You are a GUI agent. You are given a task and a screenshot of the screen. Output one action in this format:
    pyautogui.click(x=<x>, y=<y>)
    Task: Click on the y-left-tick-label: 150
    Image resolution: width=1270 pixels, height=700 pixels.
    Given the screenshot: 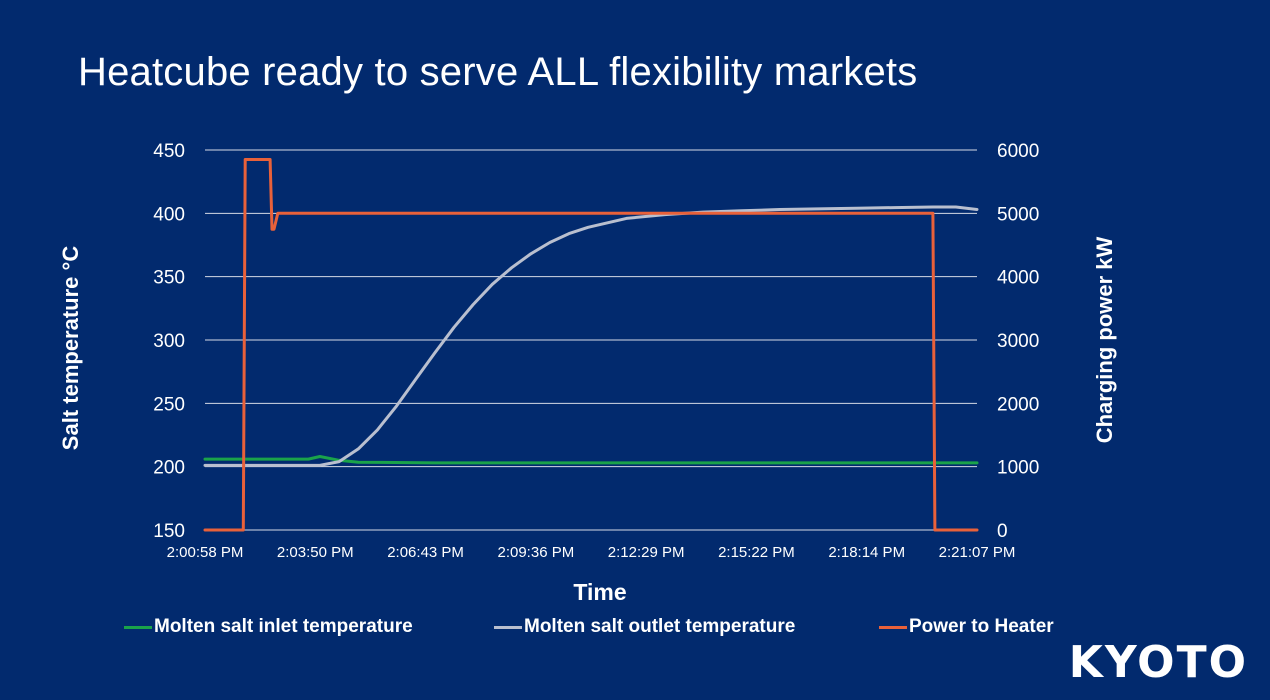 What is the action you would take?
    pyautogui.click(x=169, y=531)
    